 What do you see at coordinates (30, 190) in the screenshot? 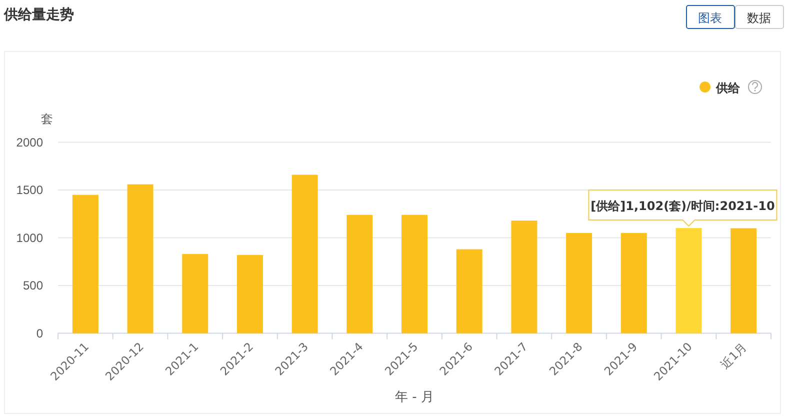
I see `y-tick-label: 1500` at bounding box center [30, 190].